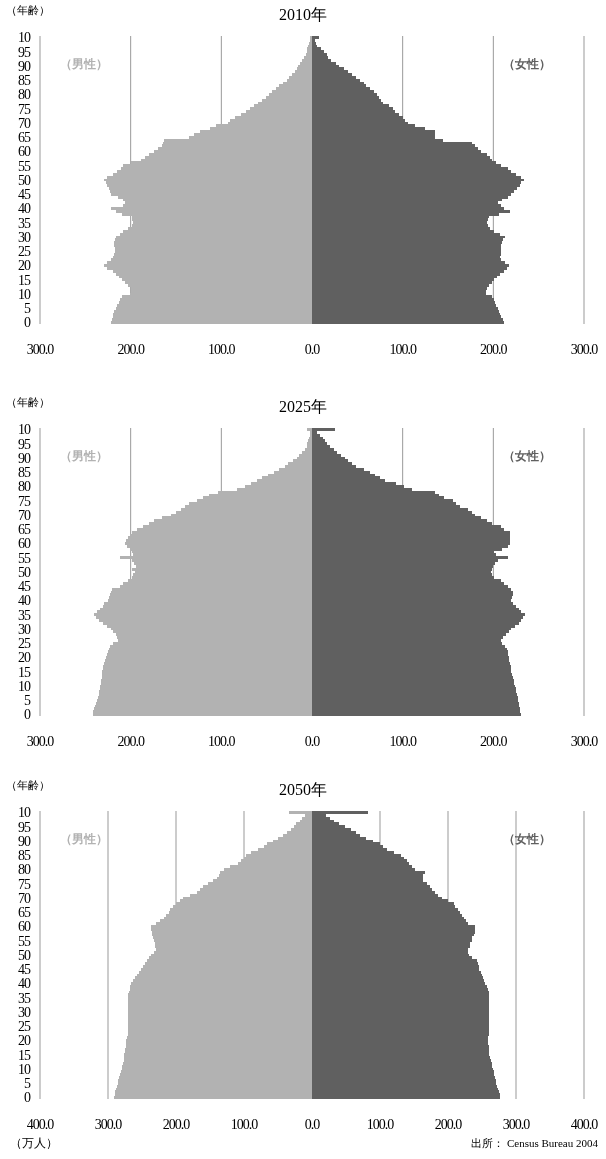  What do you see at coordinates (303, 406) in the screenshot?
I see `chart-title: 2025年` at bounding box center [303, 406].